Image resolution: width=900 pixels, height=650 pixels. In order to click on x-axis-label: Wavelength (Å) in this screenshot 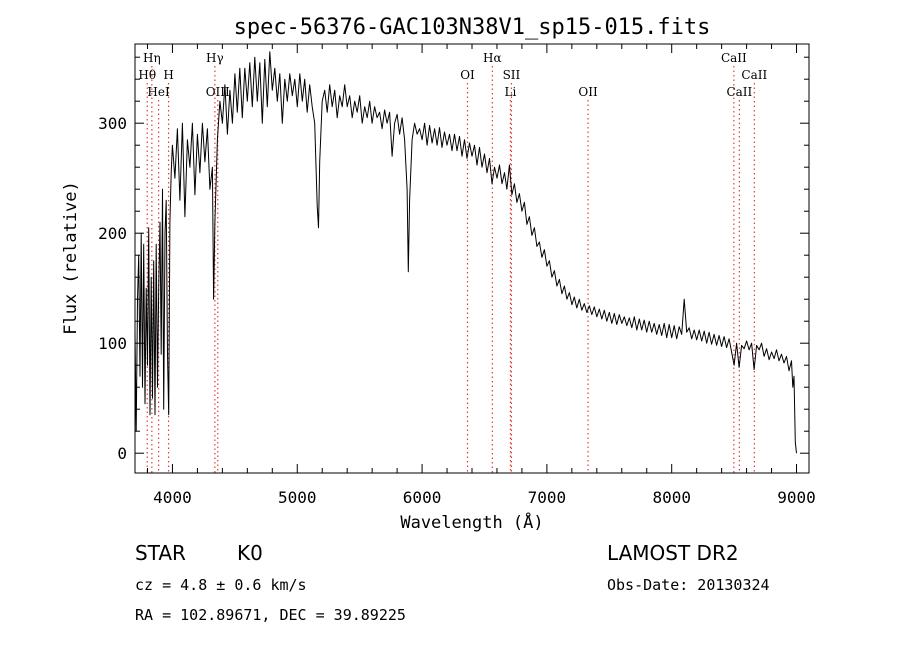, I will do `click(471, 522)`.